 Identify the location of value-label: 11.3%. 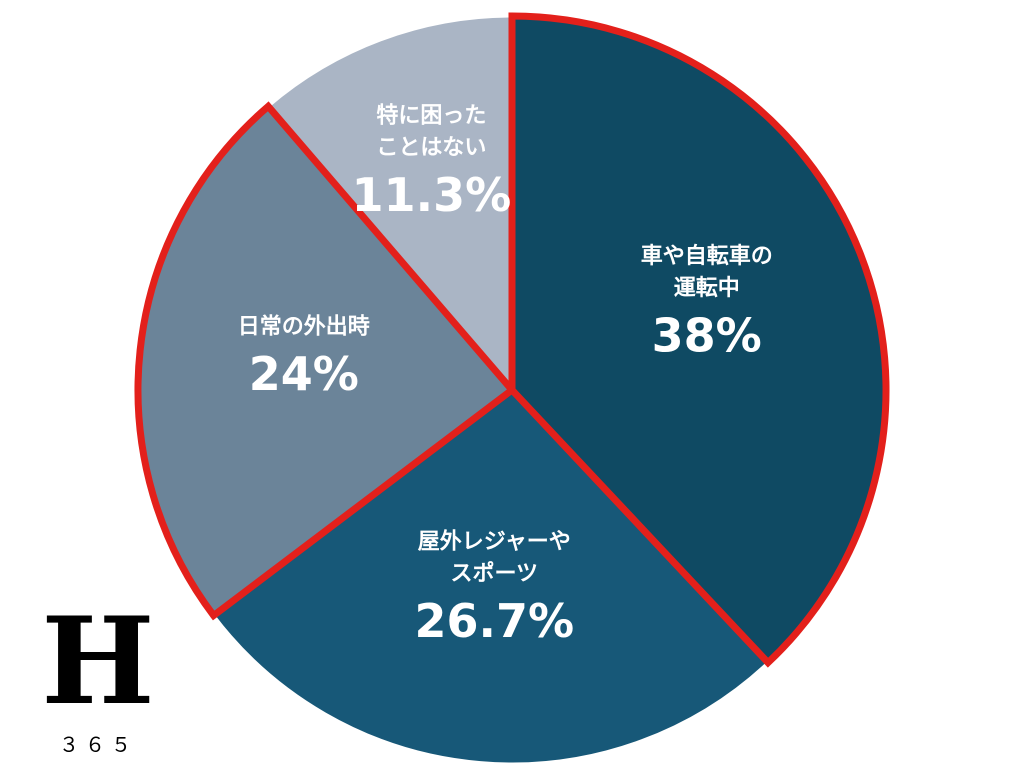
(432, 195).